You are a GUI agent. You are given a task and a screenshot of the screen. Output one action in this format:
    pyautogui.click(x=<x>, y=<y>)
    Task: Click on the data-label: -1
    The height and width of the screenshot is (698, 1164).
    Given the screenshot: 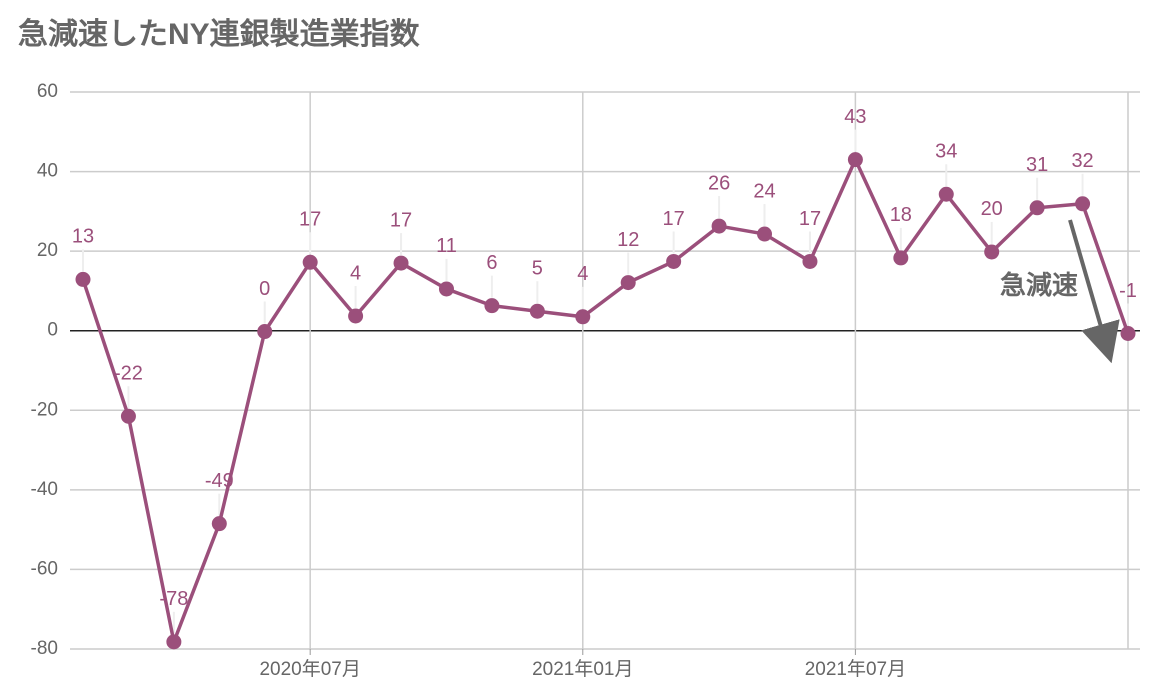 What is the action you would take?
    pyautogui.click(x=1128, y=291)
    